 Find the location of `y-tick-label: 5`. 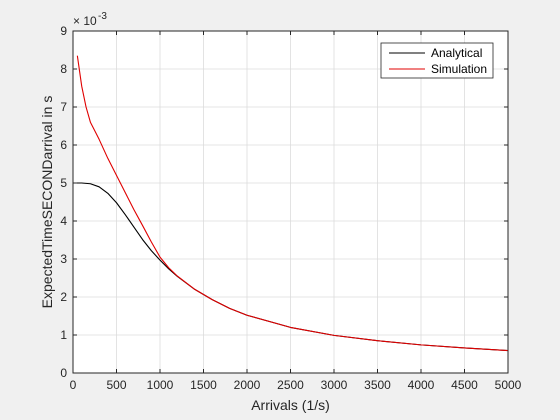

y-tick-label: 5 is located at coordinates (63, 183).